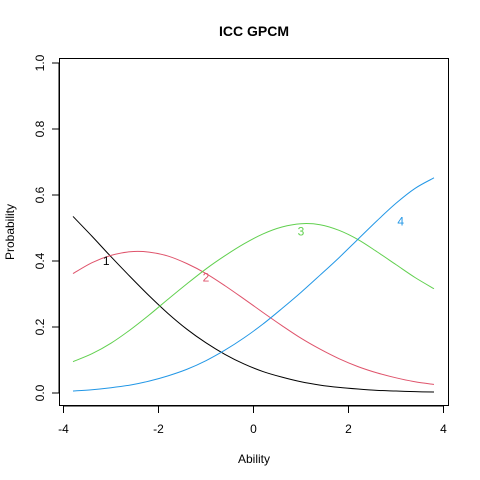 Image resolution: width=480 pixels, height=480 pixels. What do you see at coordinates (253, 429) in the screenshot?
I see `x-tick-label: 0` at bounding box center [253, 429].